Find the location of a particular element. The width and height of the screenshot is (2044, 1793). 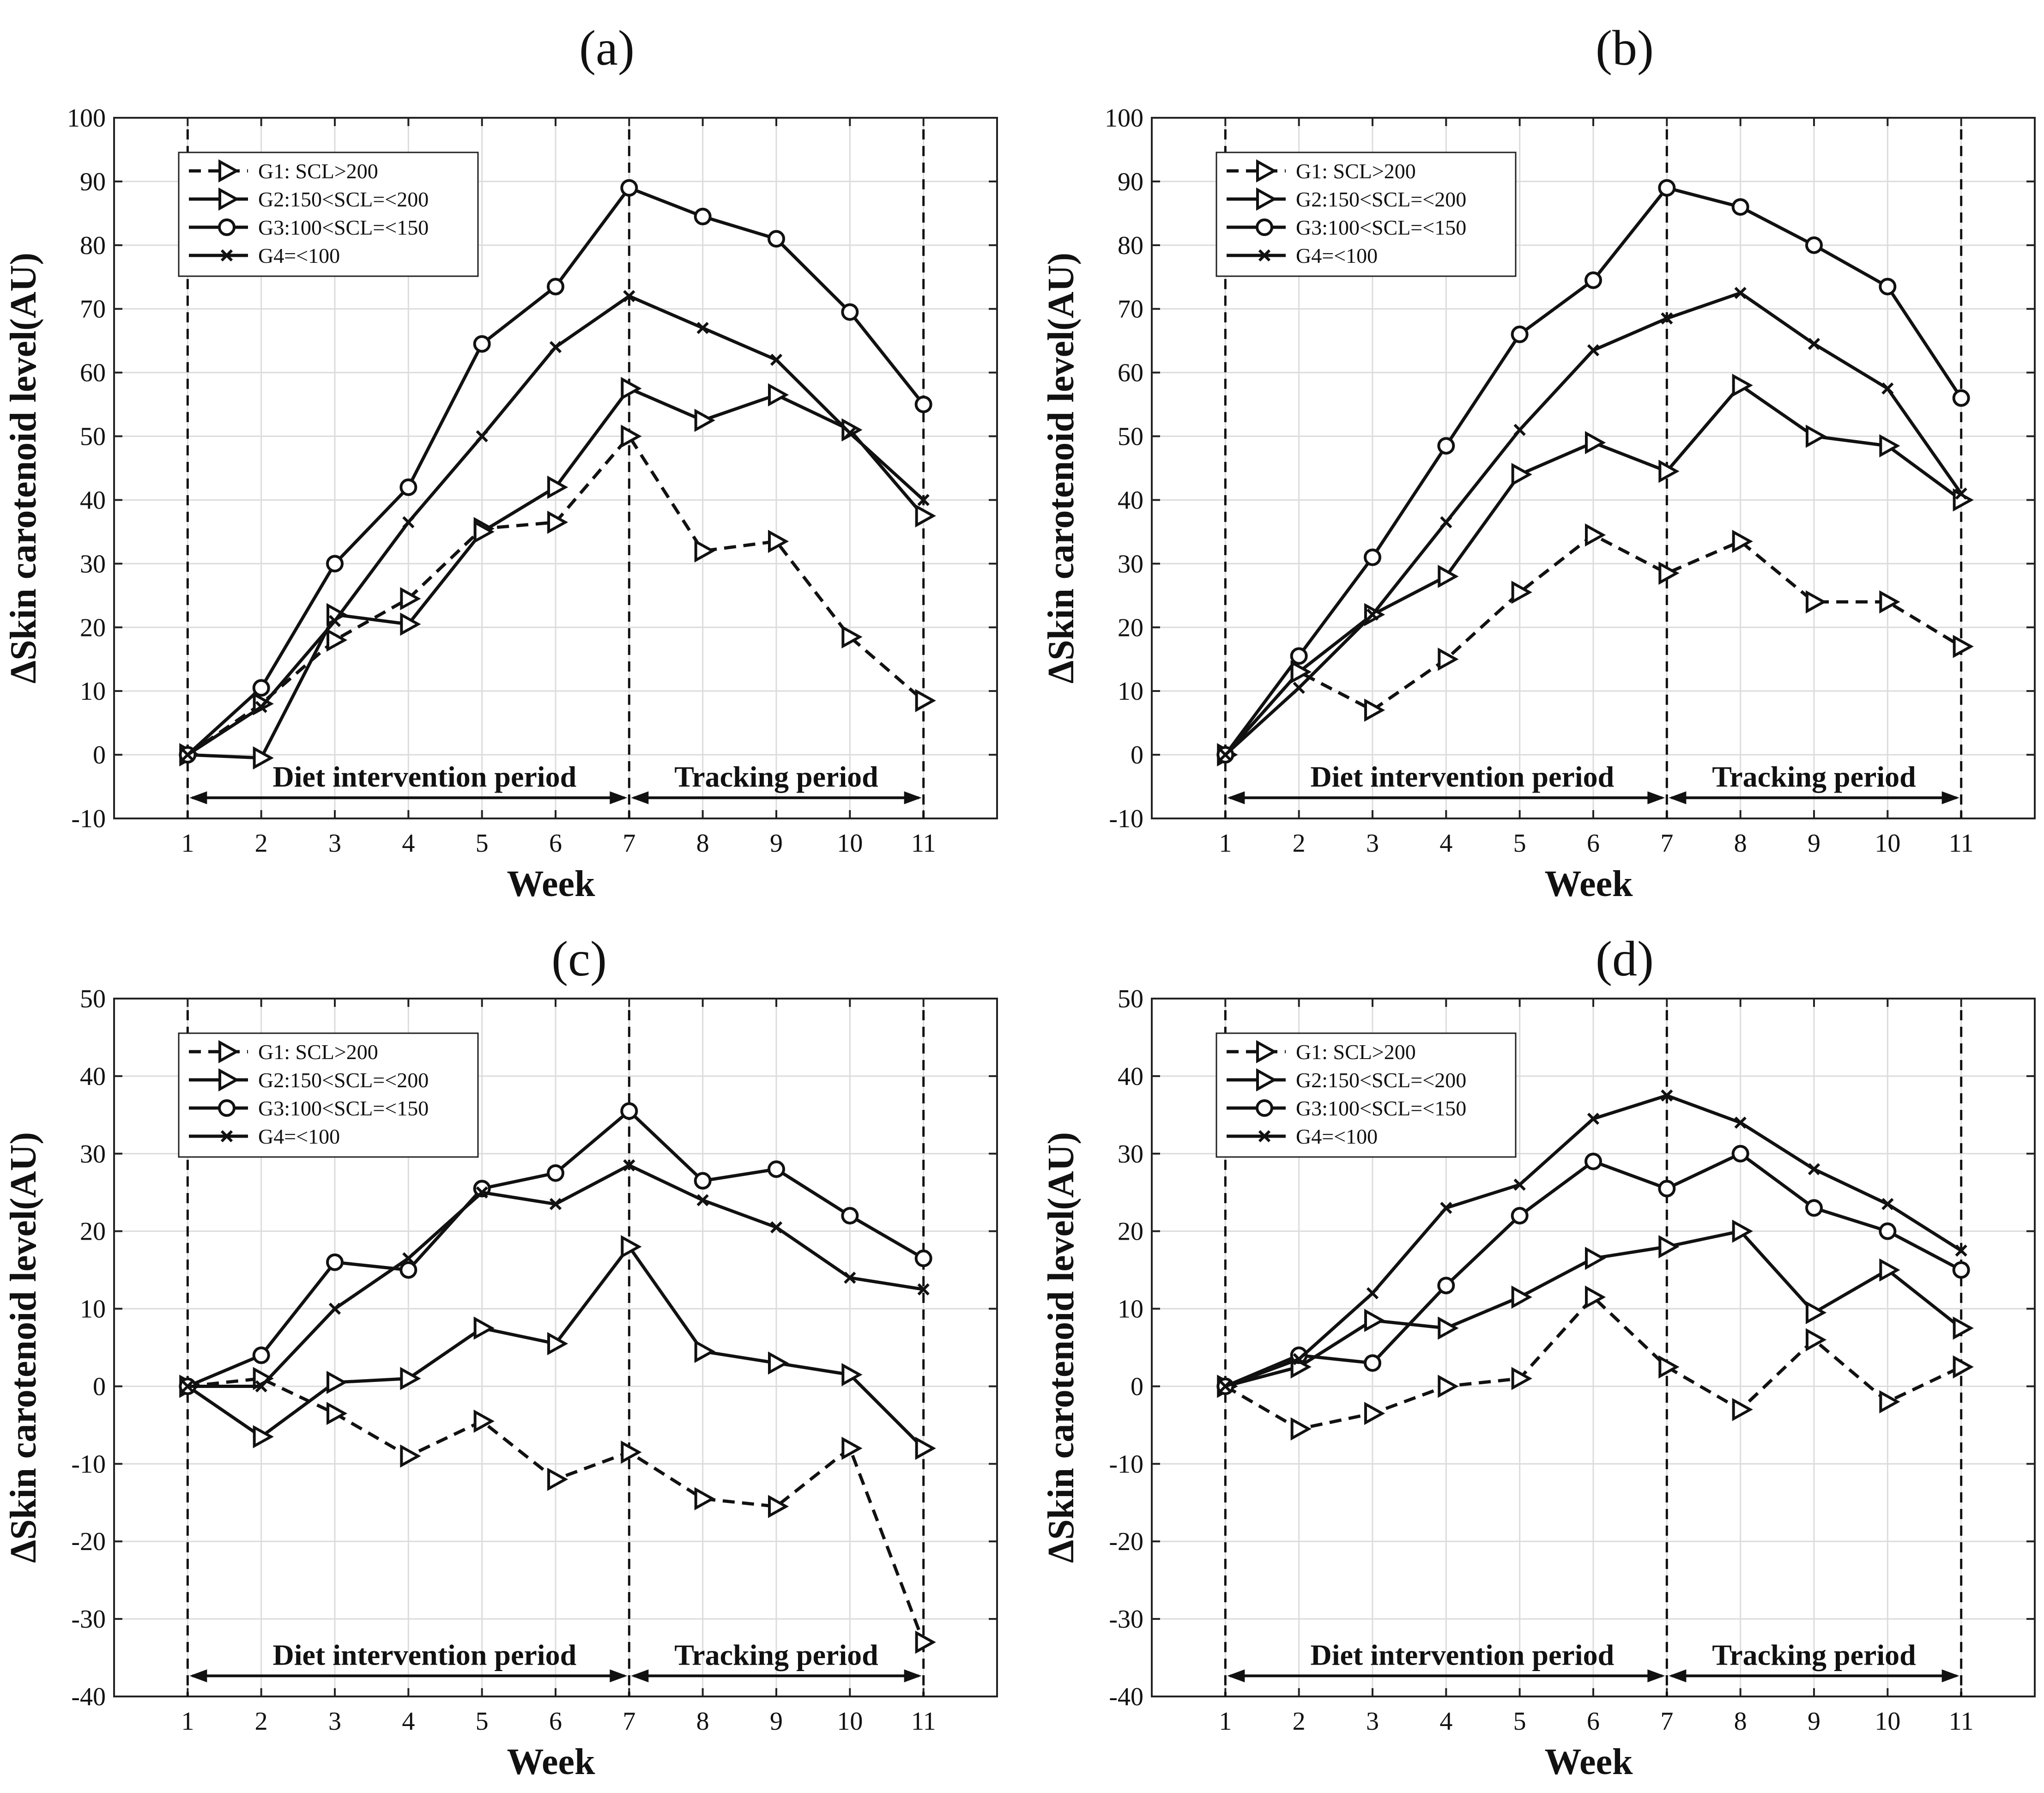

y-tick-label: -10 is located at coordinates (88, 1464).